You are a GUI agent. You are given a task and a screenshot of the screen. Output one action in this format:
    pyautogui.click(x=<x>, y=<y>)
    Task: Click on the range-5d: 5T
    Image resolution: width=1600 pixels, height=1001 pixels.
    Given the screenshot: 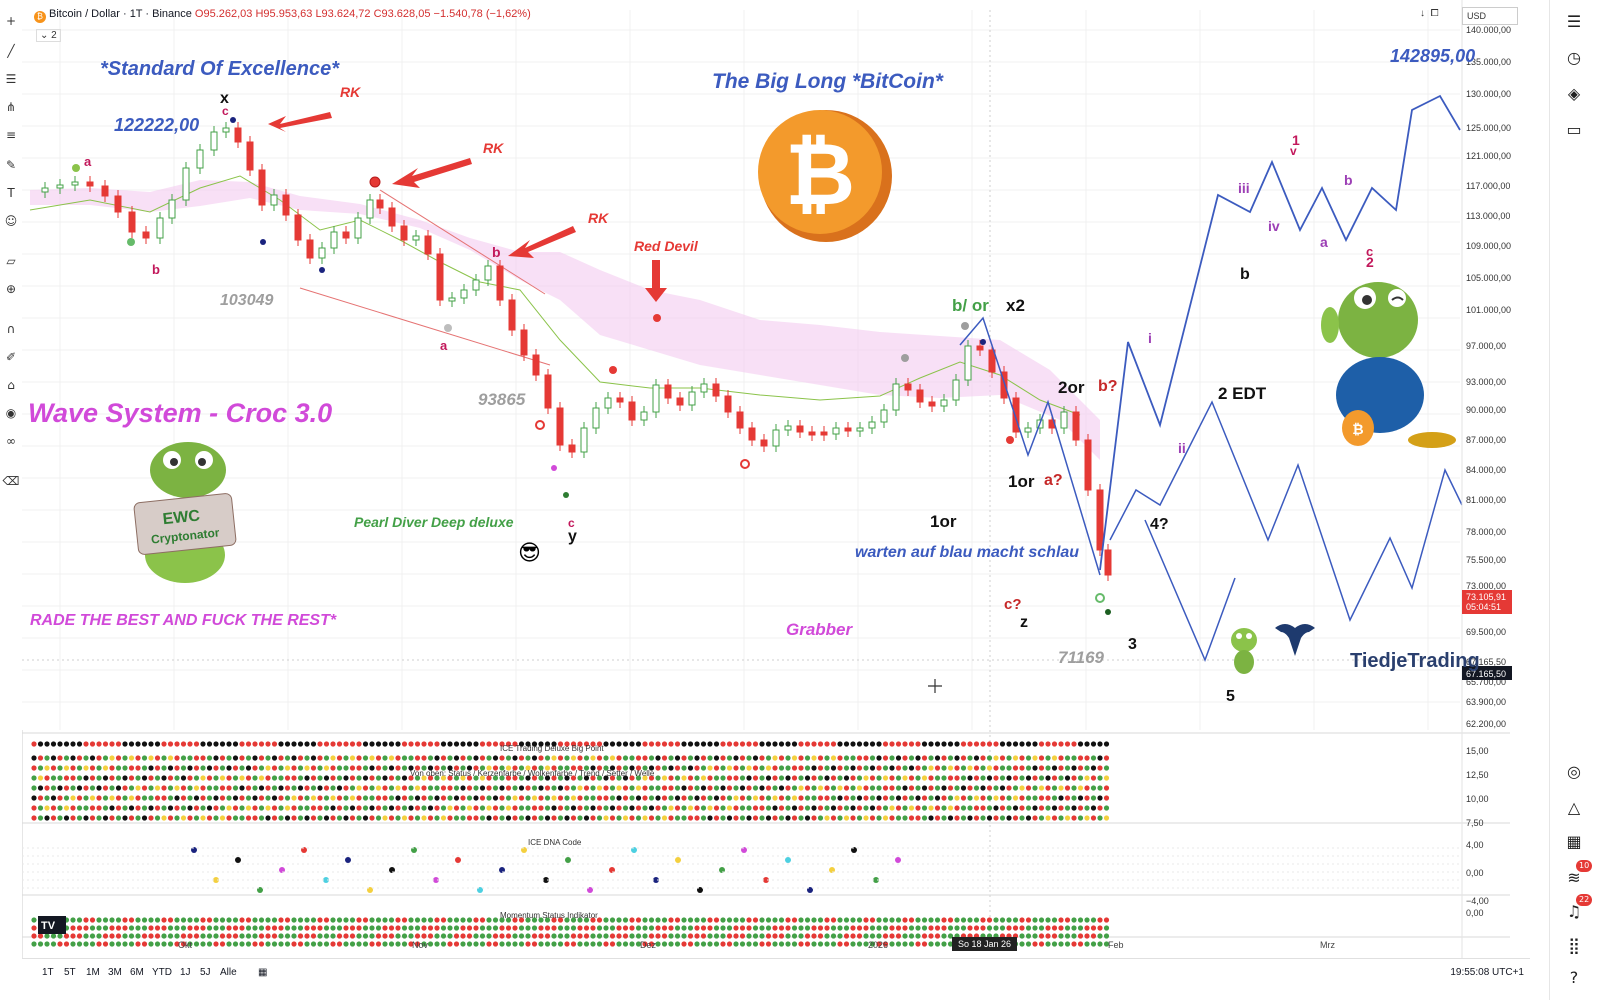 What is the action you would take?
    pyautogui.click(x=70, y=972)
    